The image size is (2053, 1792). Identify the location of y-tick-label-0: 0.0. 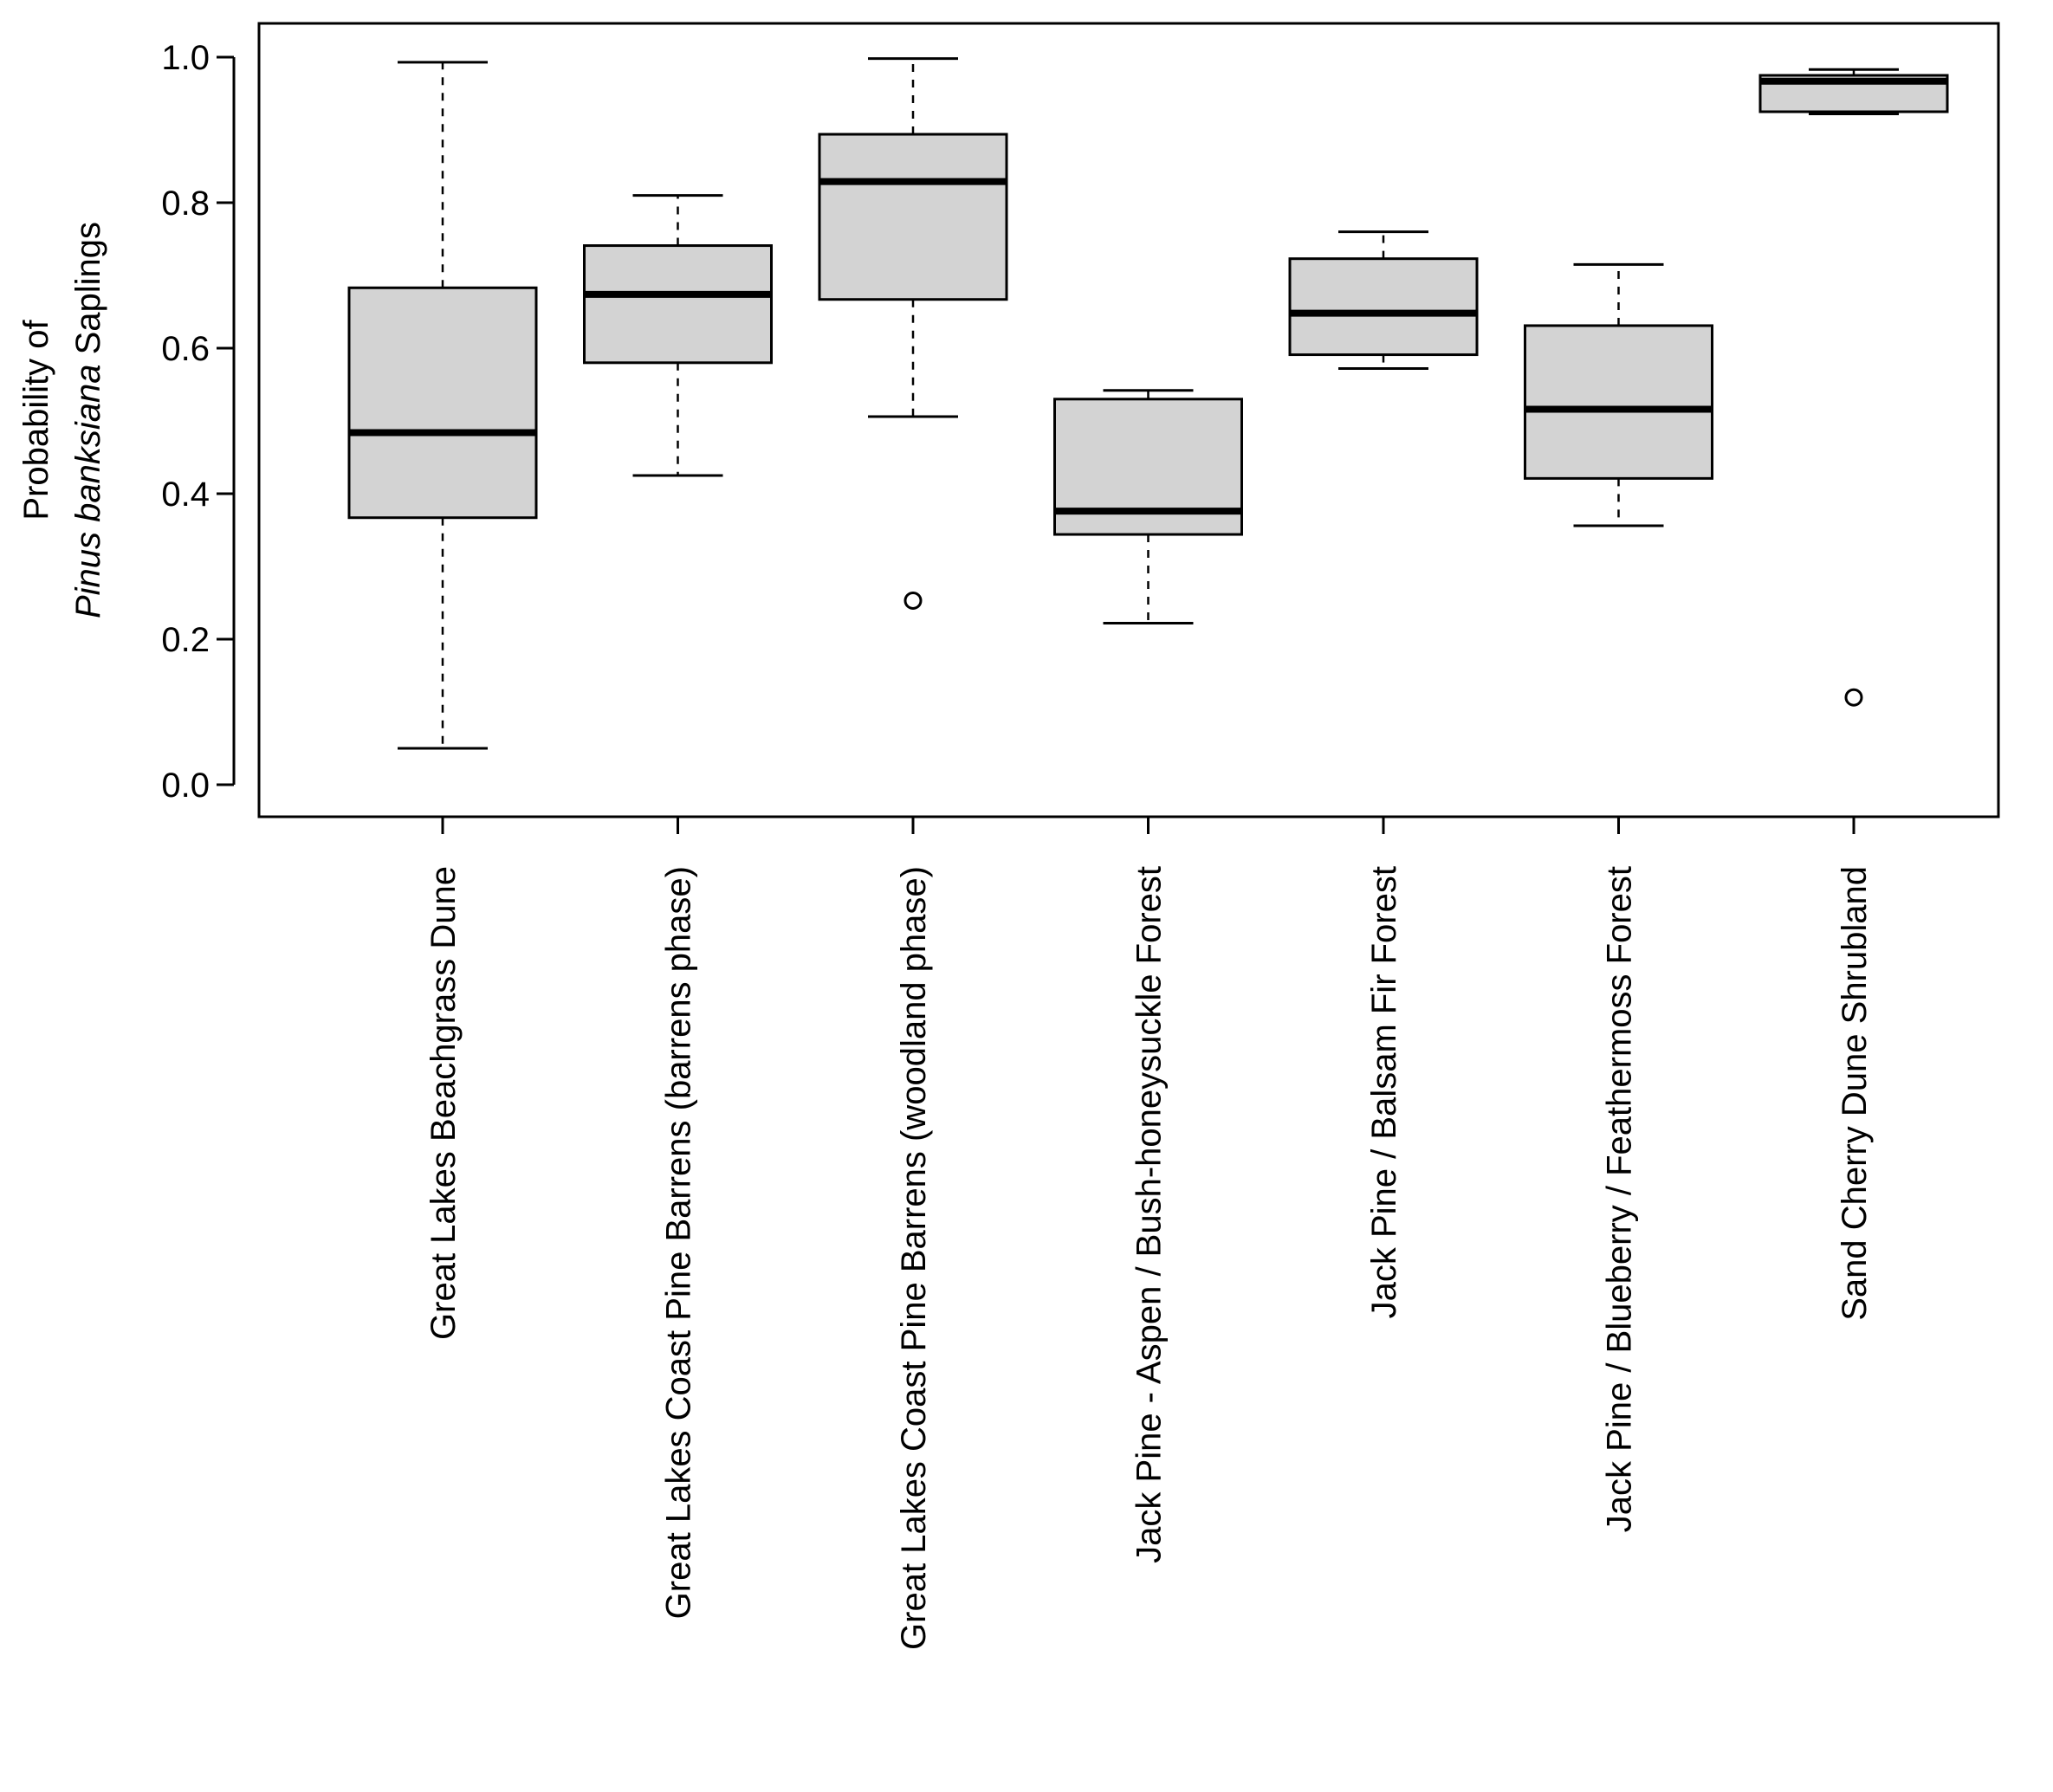
(185, 786).